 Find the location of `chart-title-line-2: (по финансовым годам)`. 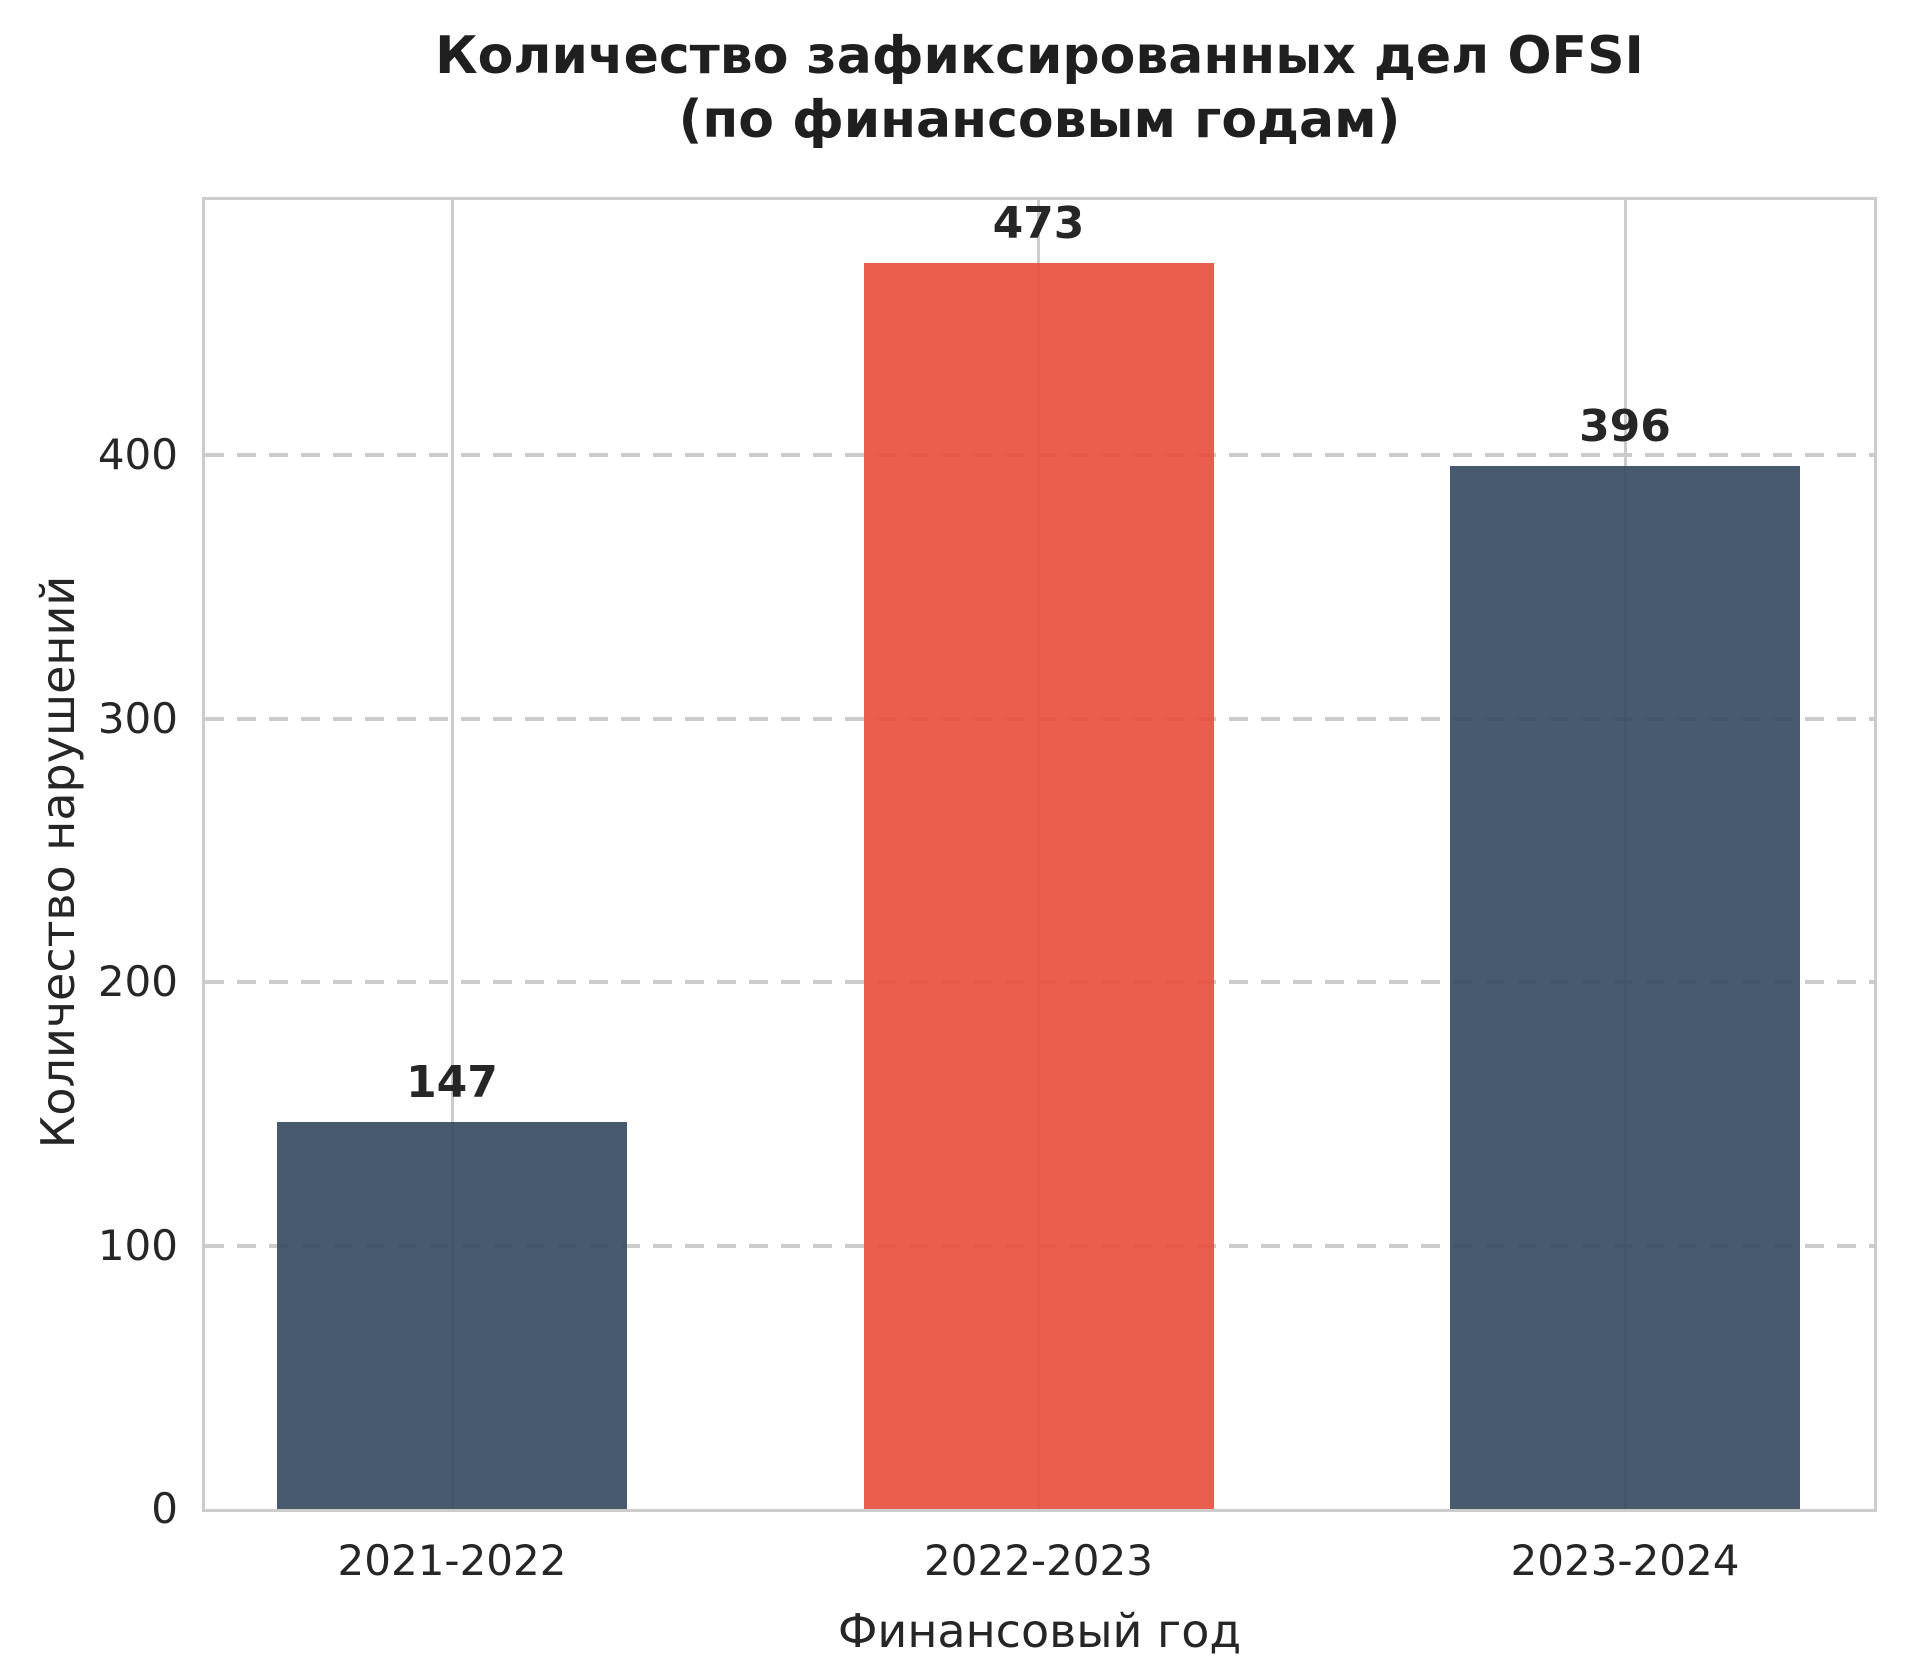

chart-title-line-2: (по финансовым годам) is located at coordinates (1039, 120).